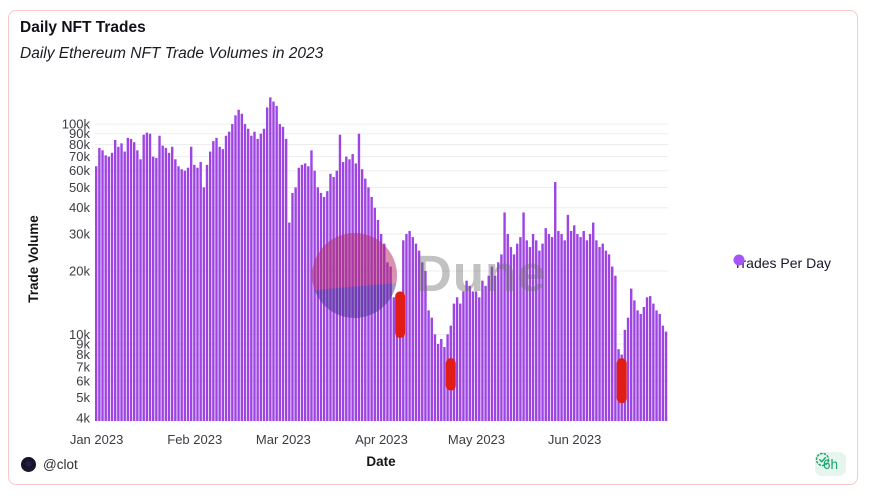  Describe the element at coordinates (60, 464) in the screenshot. I see `author-handle: @clot` at that location.